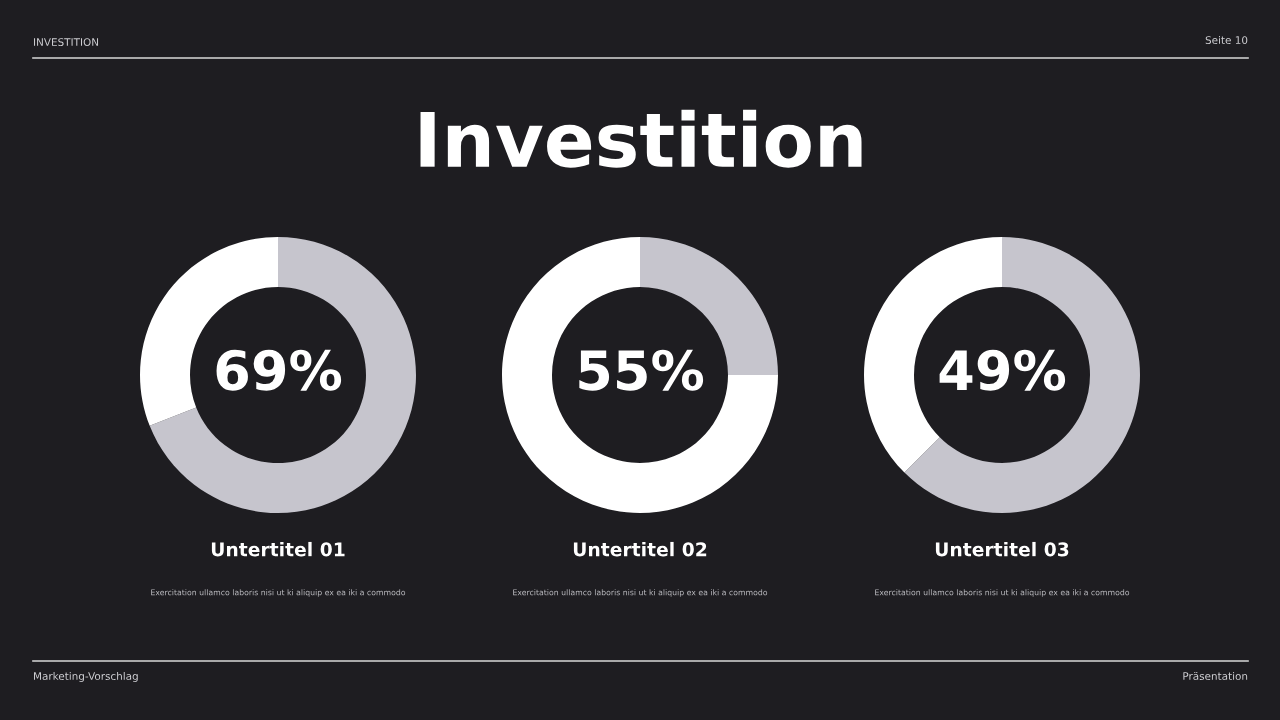 The width and height of the screenshot is (1280, 720). I want to click on text: Investition, so click(641, 138).